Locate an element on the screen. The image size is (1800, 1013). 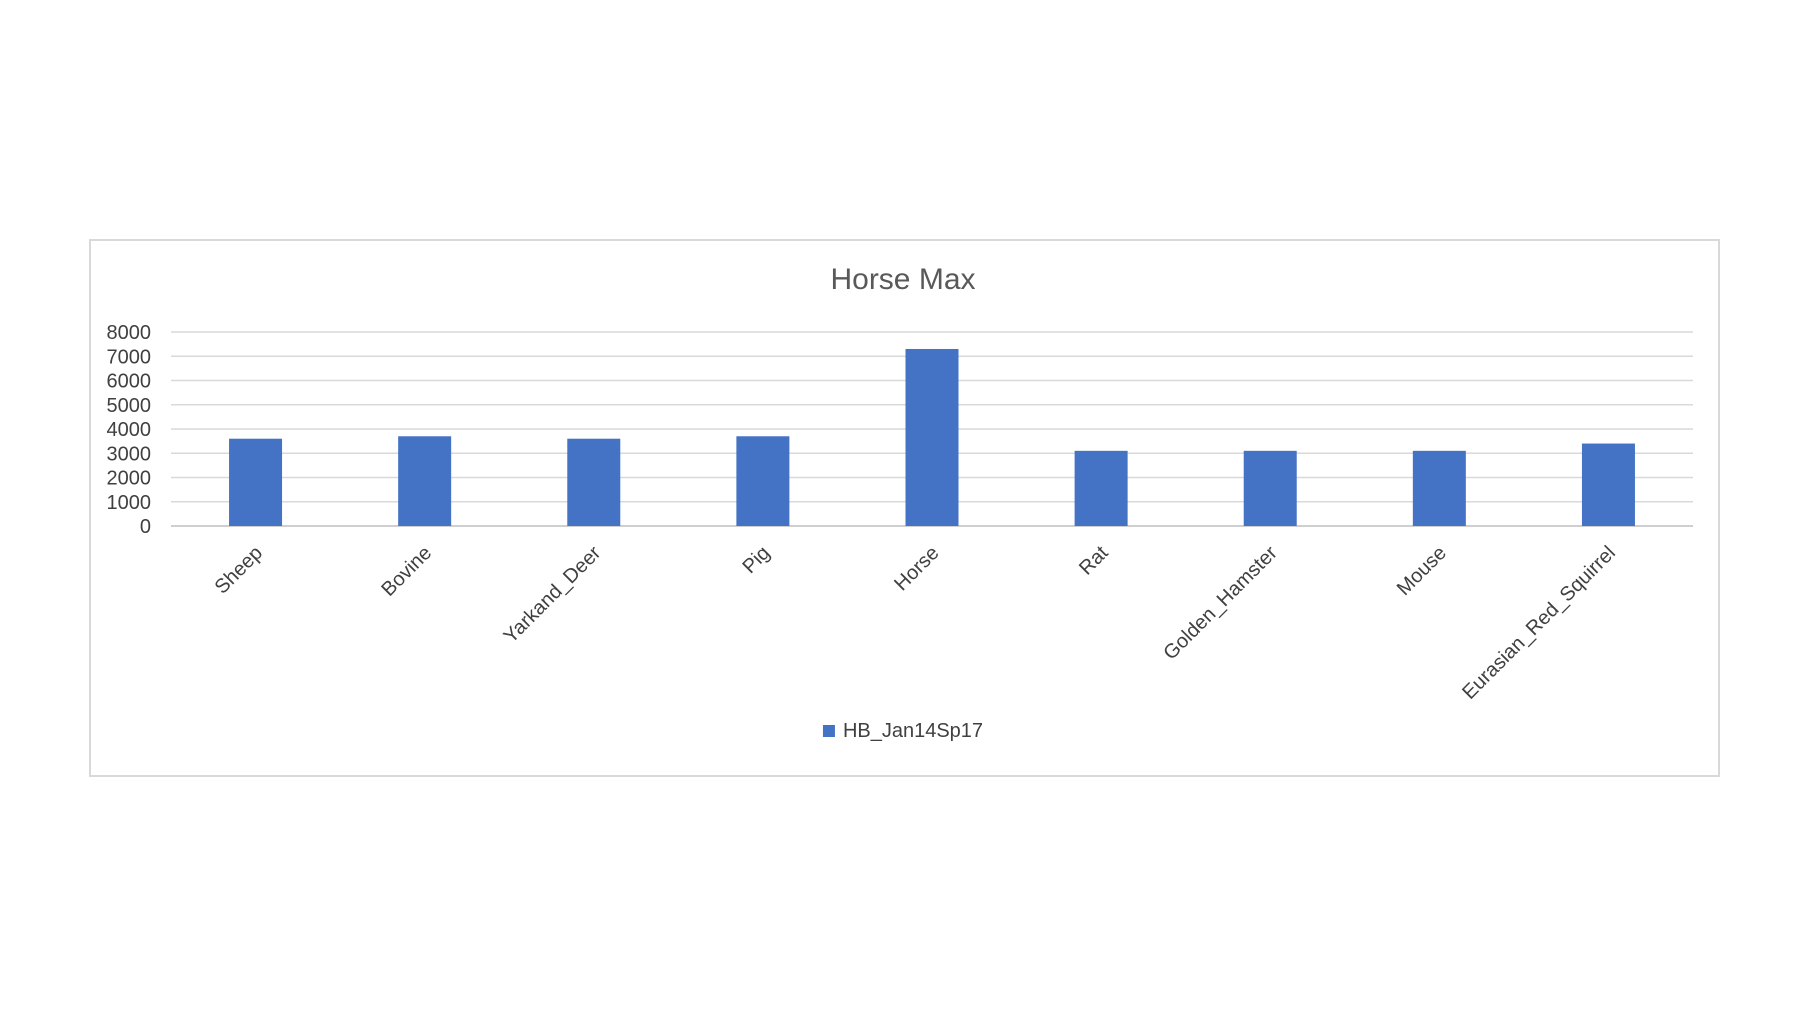
category-label: Pig is located at coordinates (756, 560).